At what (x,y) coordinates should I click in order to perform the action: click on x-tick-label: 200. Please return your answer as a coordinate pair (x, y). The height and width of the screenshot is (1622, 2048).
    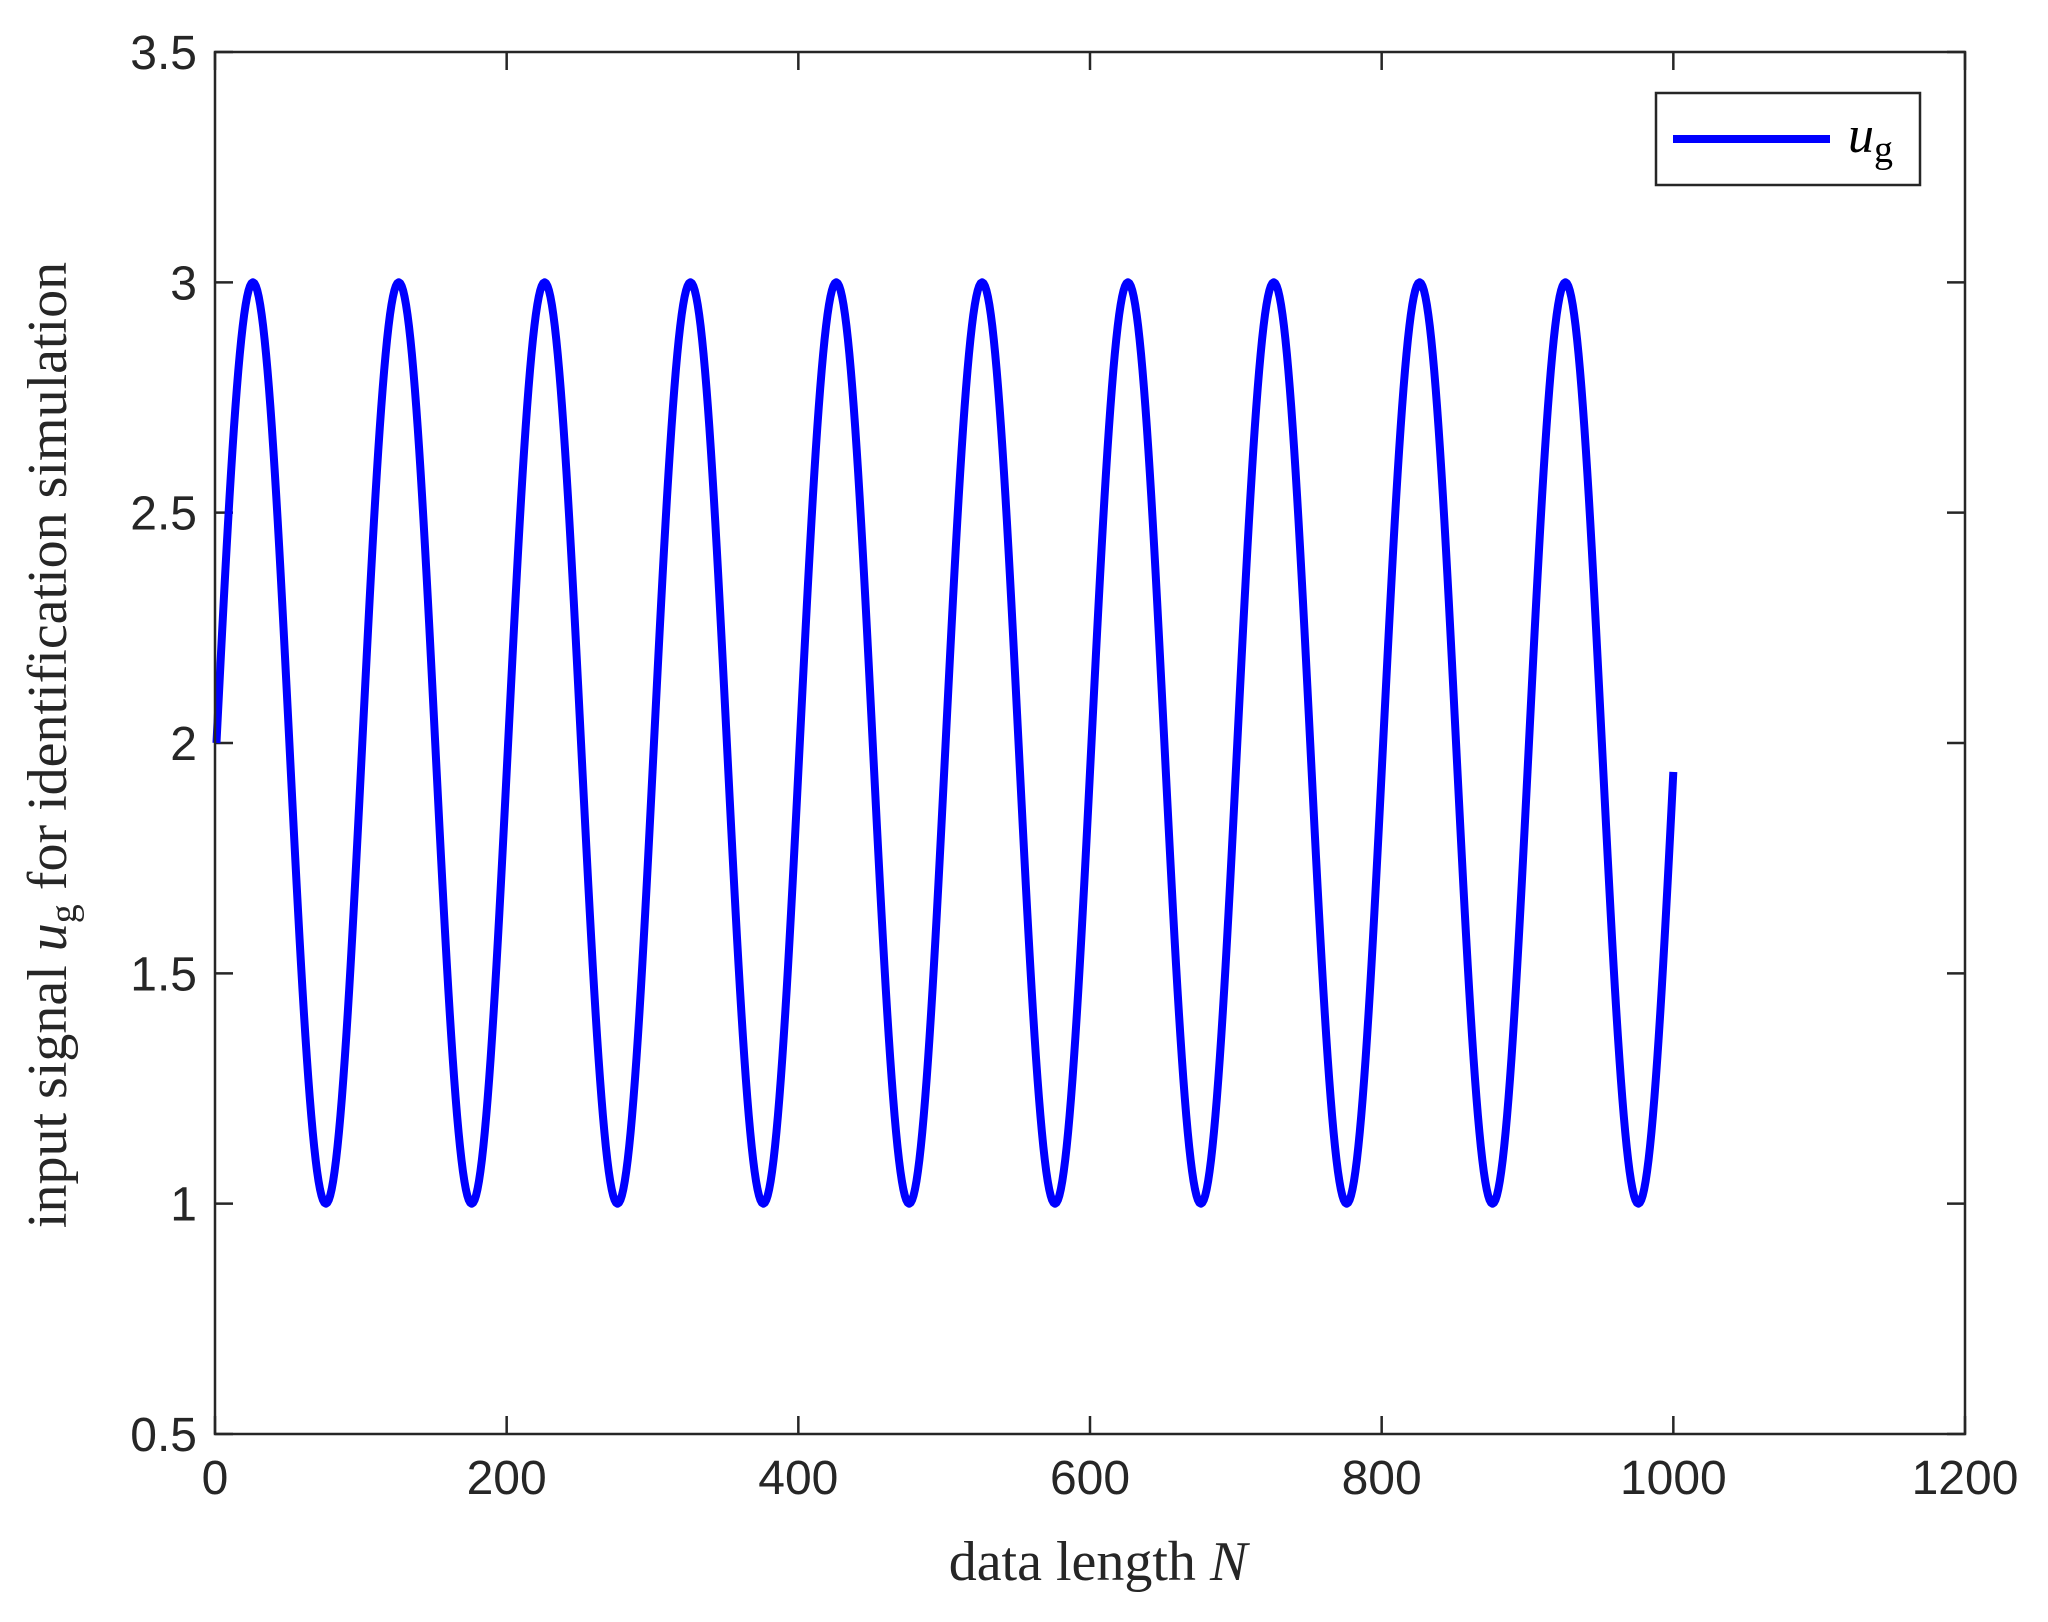
    Looking at the image, I should click on (507, 1478).